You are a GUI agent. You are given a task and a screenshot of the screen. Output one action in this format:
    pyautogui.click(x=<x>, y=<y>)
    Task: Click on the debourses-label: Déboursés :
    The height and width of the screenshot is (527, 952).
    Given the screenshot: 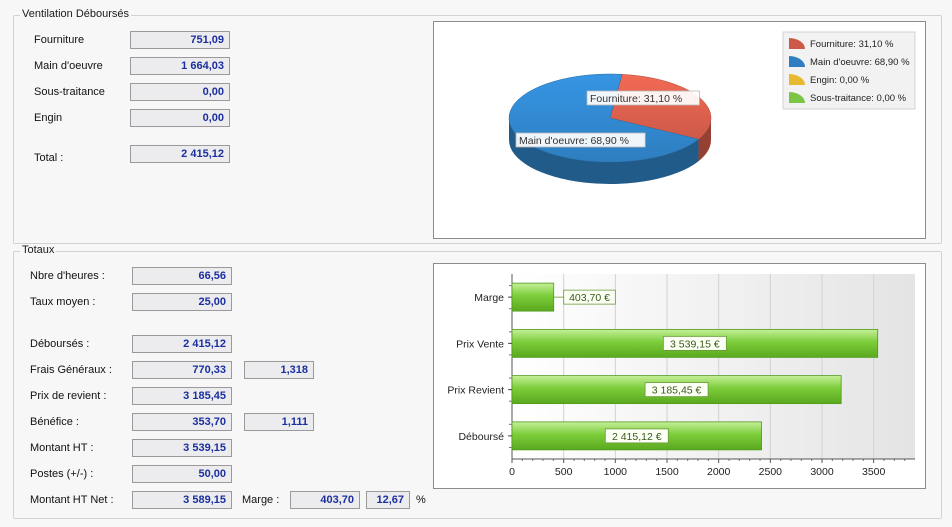 What is the action you would take?
    pyautogui.click(x=60, y=344)
    